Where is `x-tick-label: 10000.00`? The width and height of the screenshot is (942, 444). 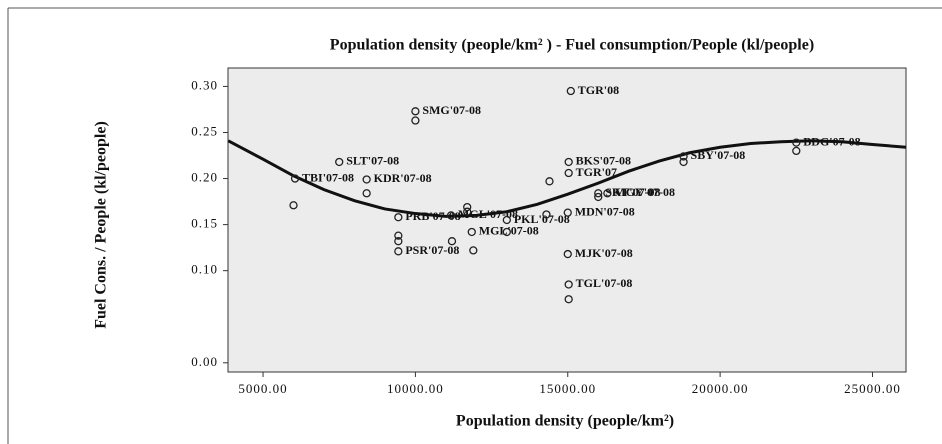
x-tick-label: 10000.00 is located at coordinates (415, 388).